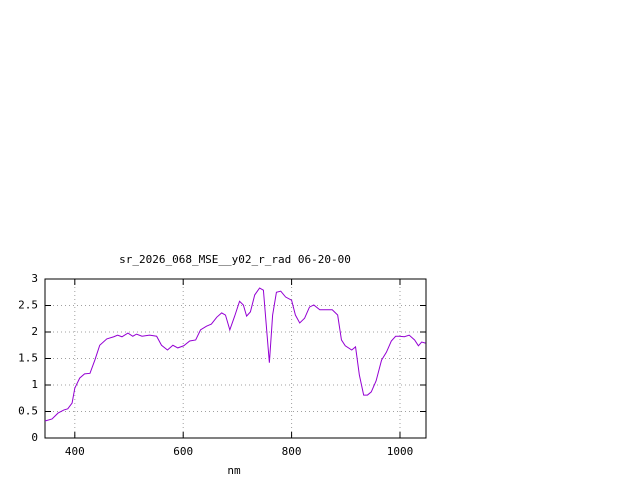 This screenshot has width=640, height=480. Describe the element at coordinates (34, 437) in the screenshot. I see `y-tick-label: 0` at that location.